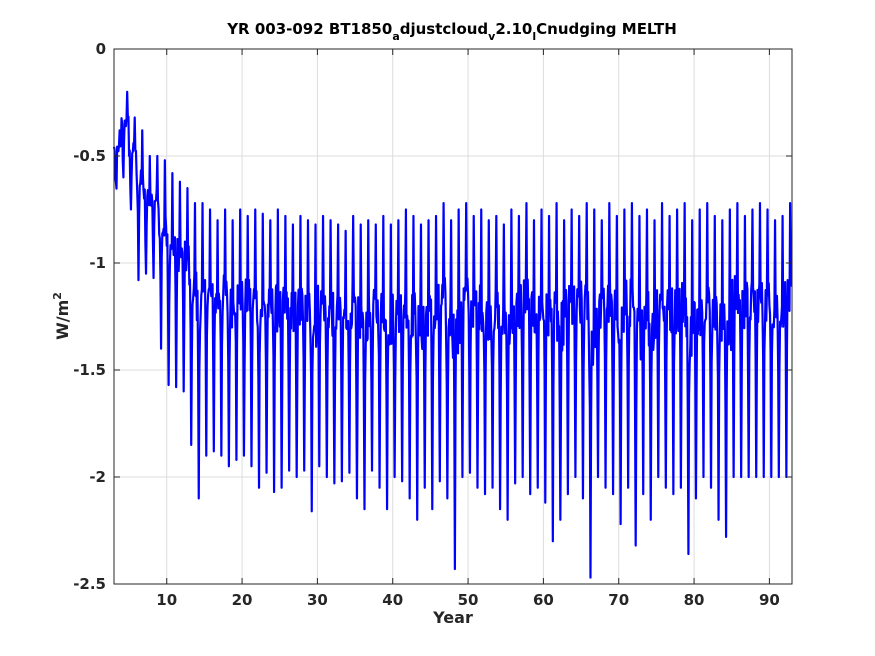  I want to click on y-tick-label: -1.5, so click(89, 370).